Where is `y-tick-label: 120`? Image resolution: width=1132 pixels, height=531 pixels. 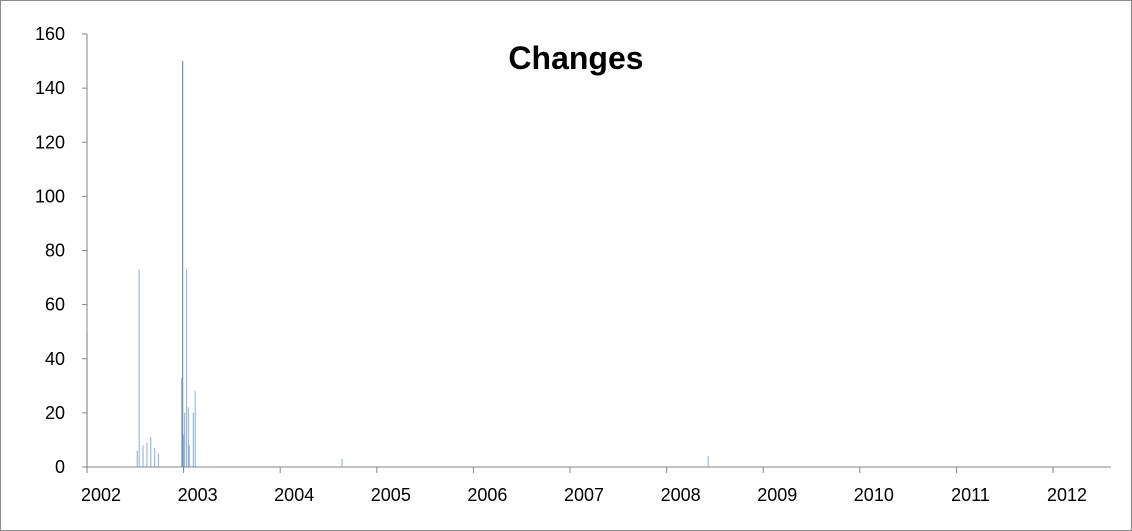
y-tick-label: 120 is located at coordinates (50, 142).